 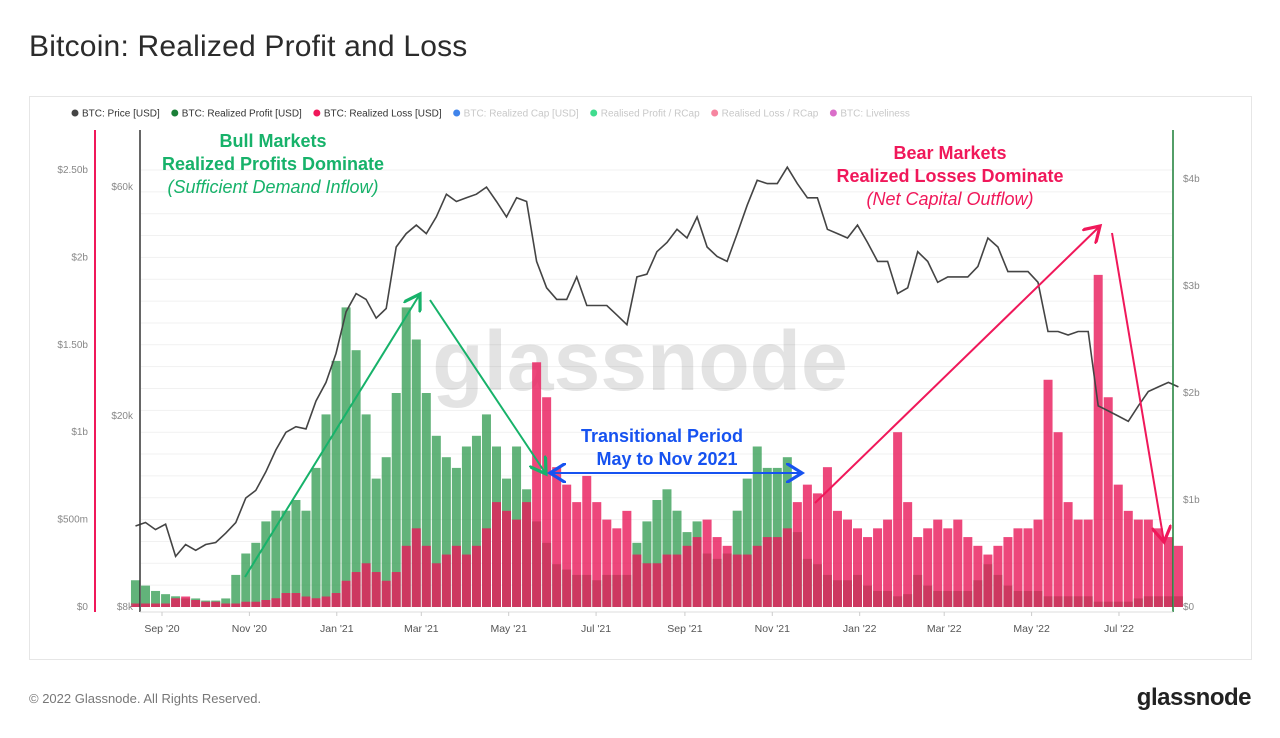 What do you see at coordinates (72, 345) in the screenshot?
I see `loss-axis-tick: $1.50b` at bounding box center [72, 345].